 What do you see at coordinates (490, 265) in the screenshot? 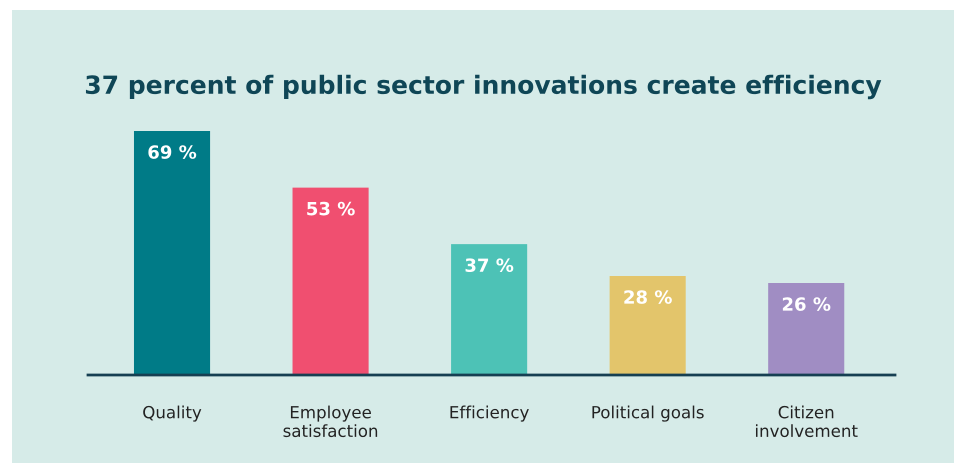
I see `data-label: 37 %` at bounding box center [490, 265].